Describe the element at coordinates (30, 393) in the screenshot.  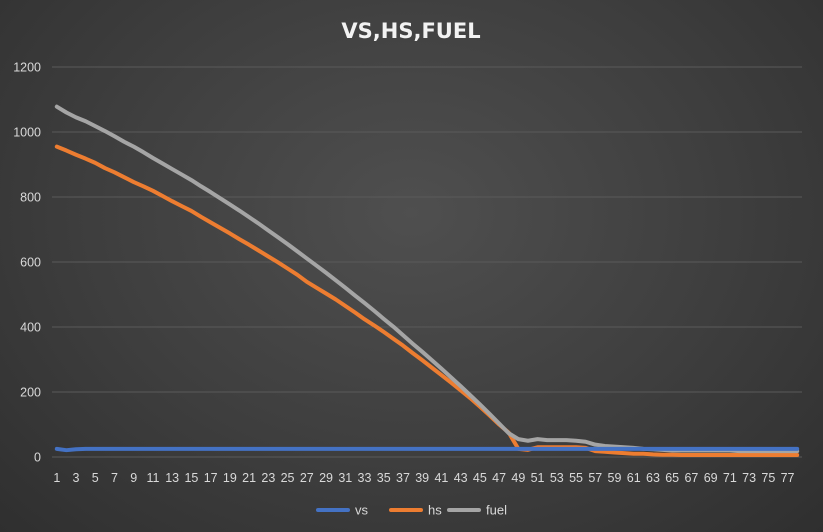
I see `y-tick-label: 200` at that location.